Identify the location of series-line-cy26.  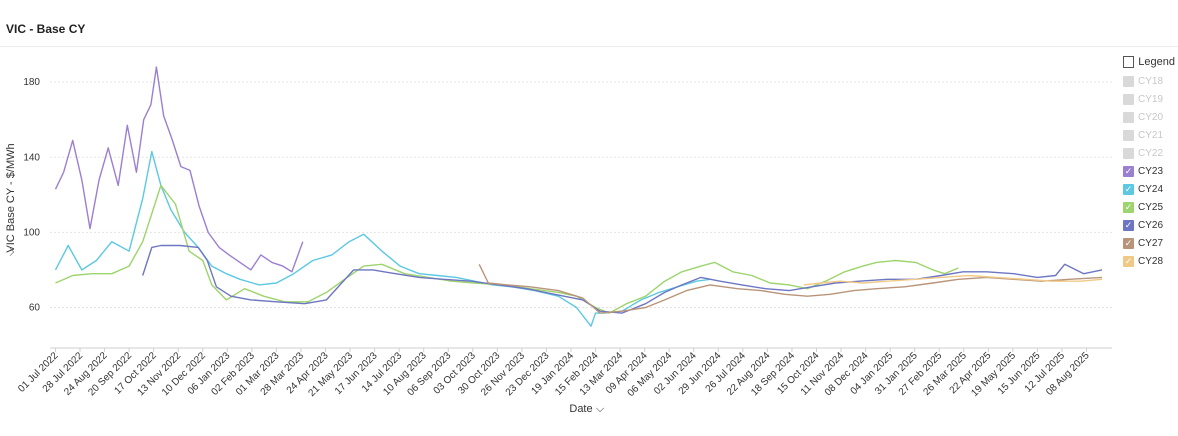
(622, 279).